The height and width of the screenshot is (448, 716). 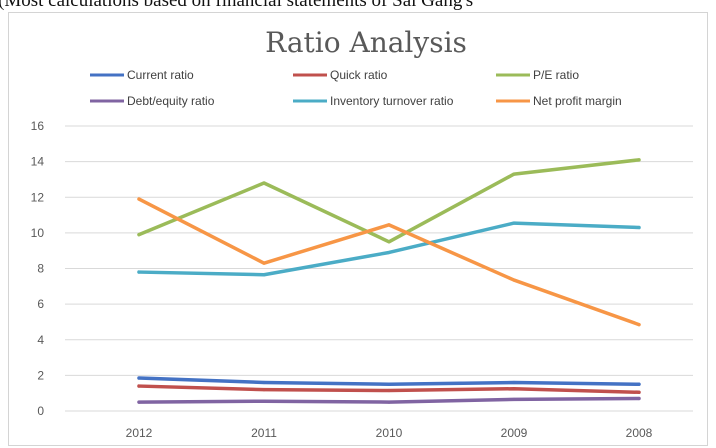 I want to click on x-tick-label: 2009, so click(x=514, y=433).